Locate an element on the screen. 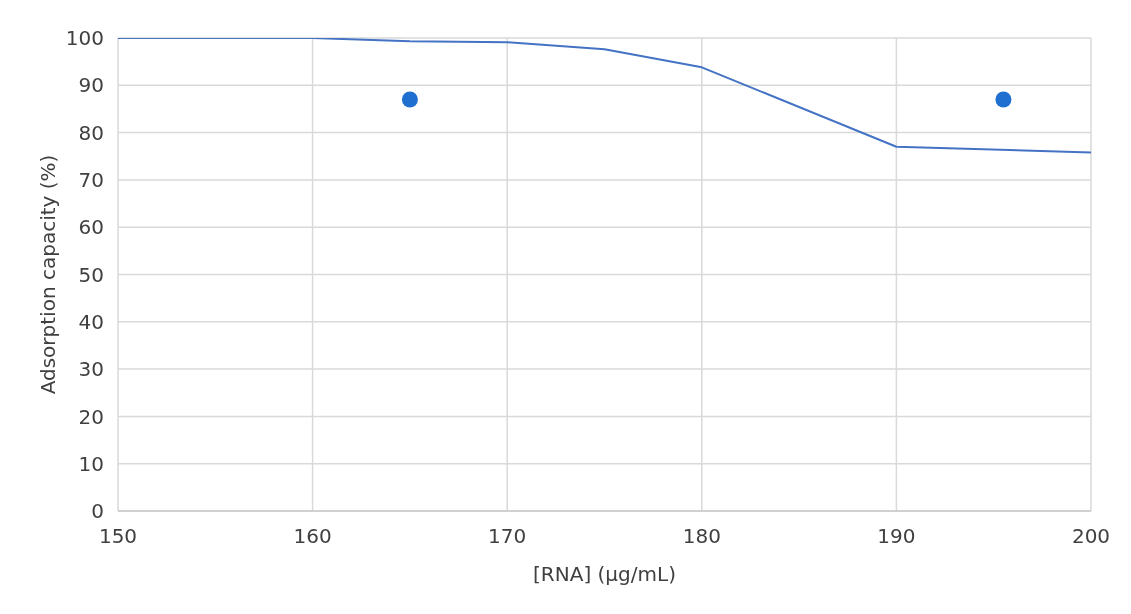 This screenshot has width=1131, height=614. x-tick-label: 170 is located at coordinates (507, 536).